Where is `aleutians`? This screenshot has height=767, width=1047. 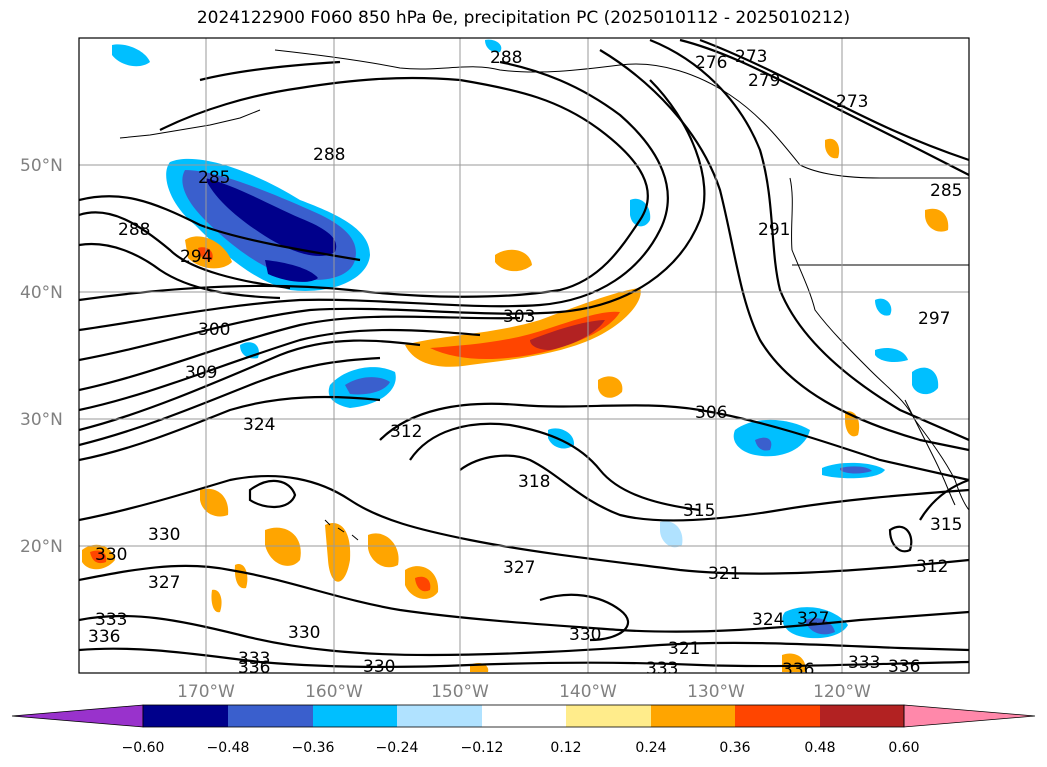 aleutians is located at coordinates (190, 124).